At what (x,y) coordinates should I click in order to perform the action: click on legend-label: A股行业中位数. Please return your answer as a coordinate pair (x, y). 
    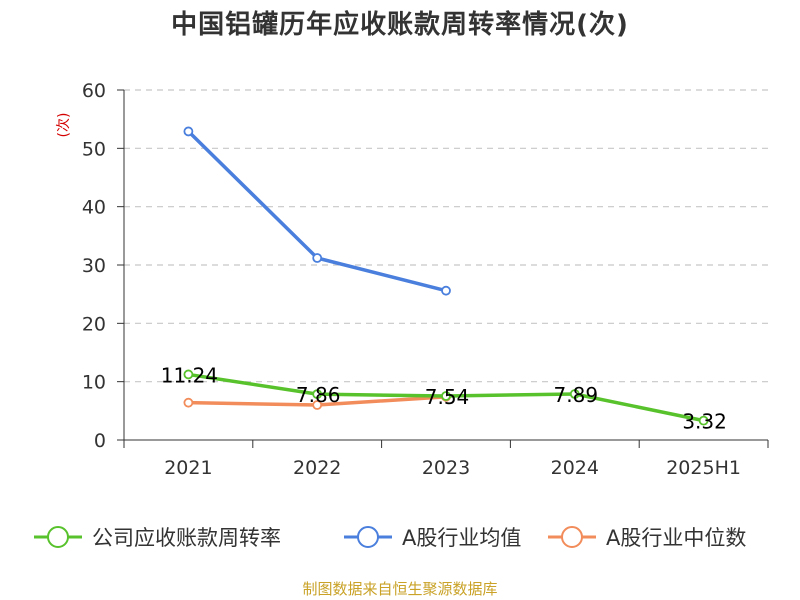
    Looking at the image, I should click on (676, 538).